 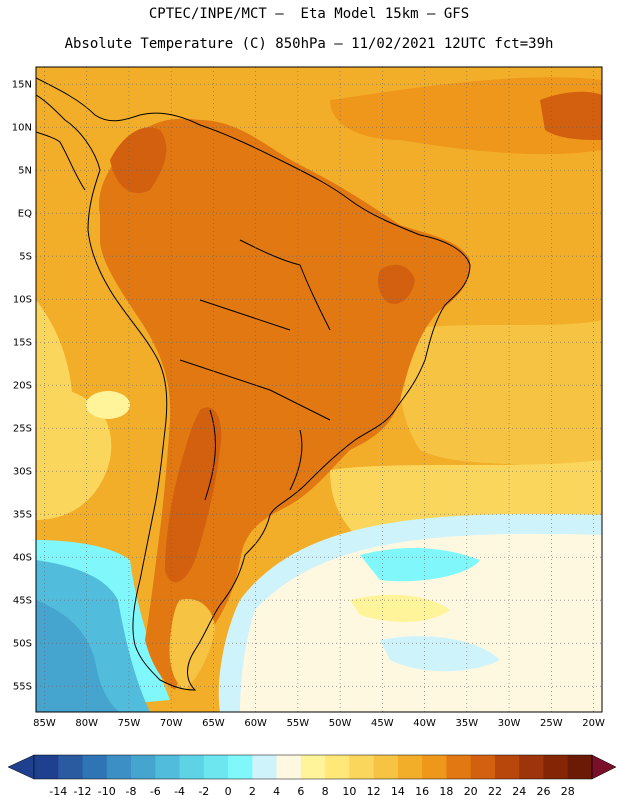 What do you see at coordinates (22, 472) in the screenshot?
I see `lat-tick-label: 30S` at bounding box center [22, 472].